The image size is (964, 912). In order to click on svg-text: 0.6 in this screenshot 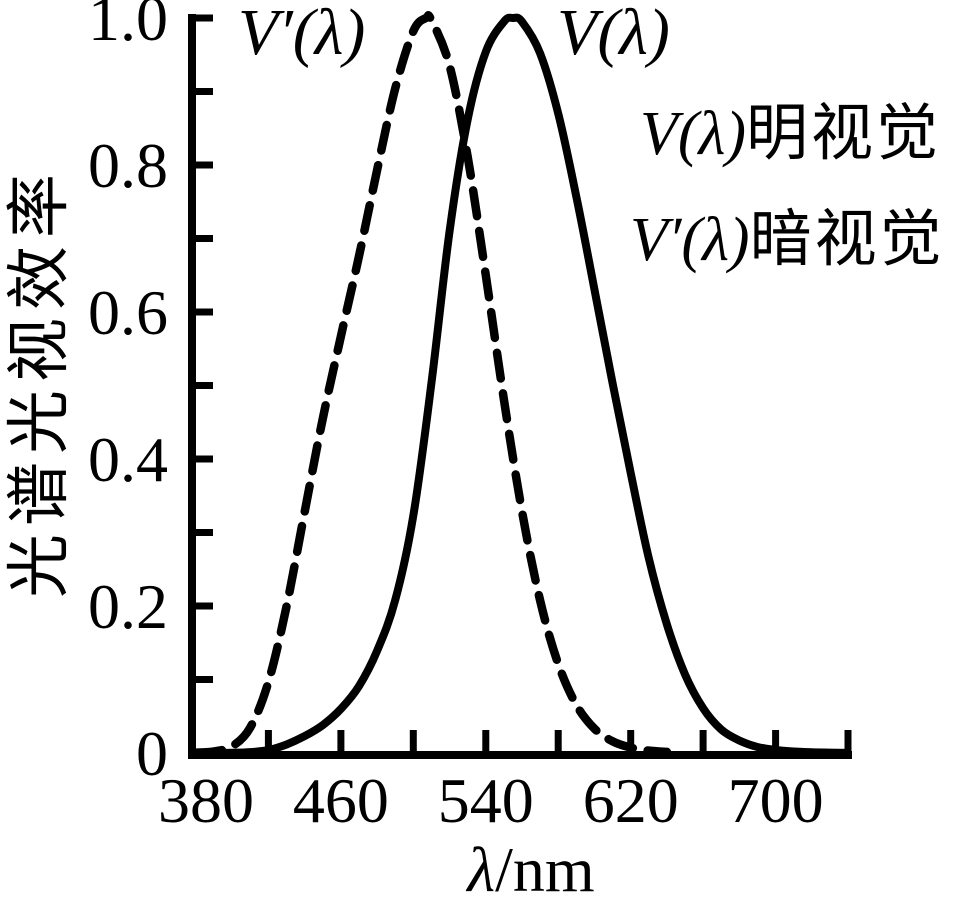, I will do `click(128, 312)`.